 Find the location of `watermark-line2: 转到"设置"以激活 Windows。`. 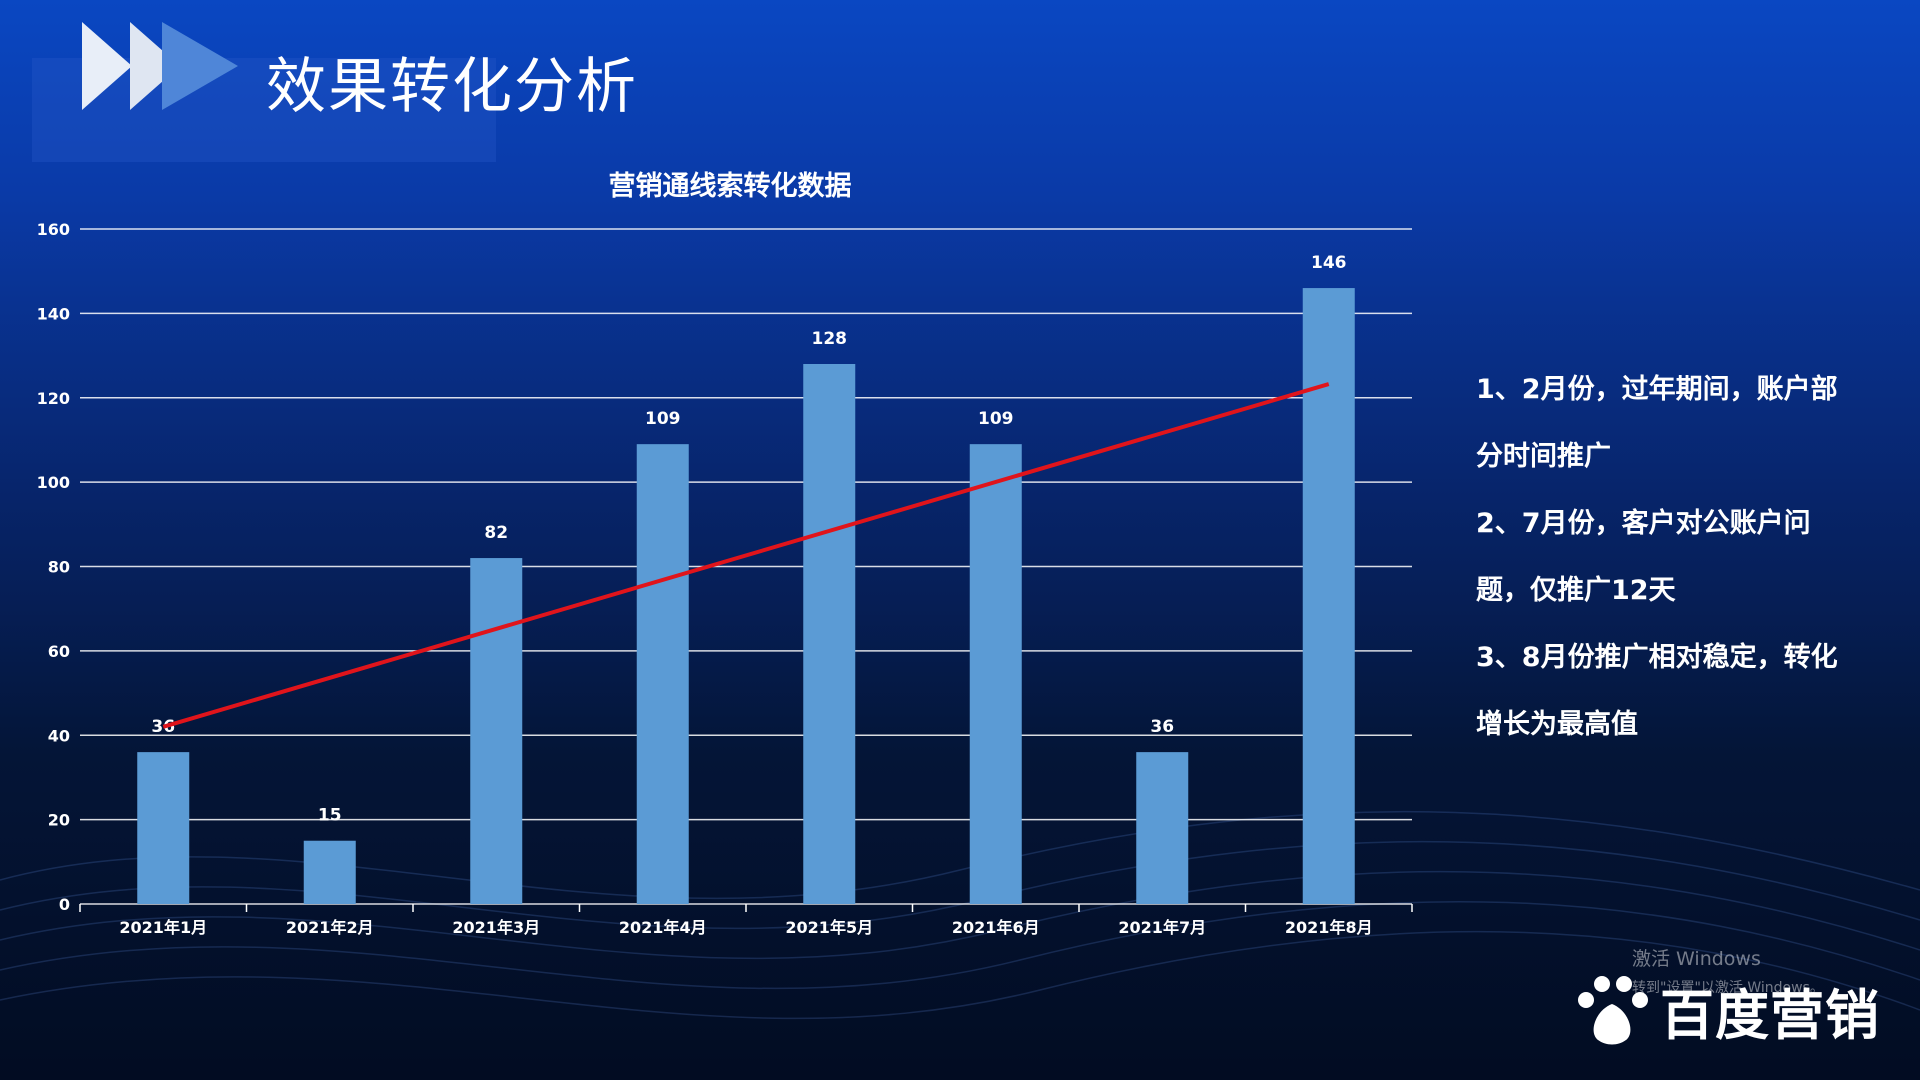

watermark-line2: 转到"设置"以激活 Windows。 is located at coordinates (1728, 988).